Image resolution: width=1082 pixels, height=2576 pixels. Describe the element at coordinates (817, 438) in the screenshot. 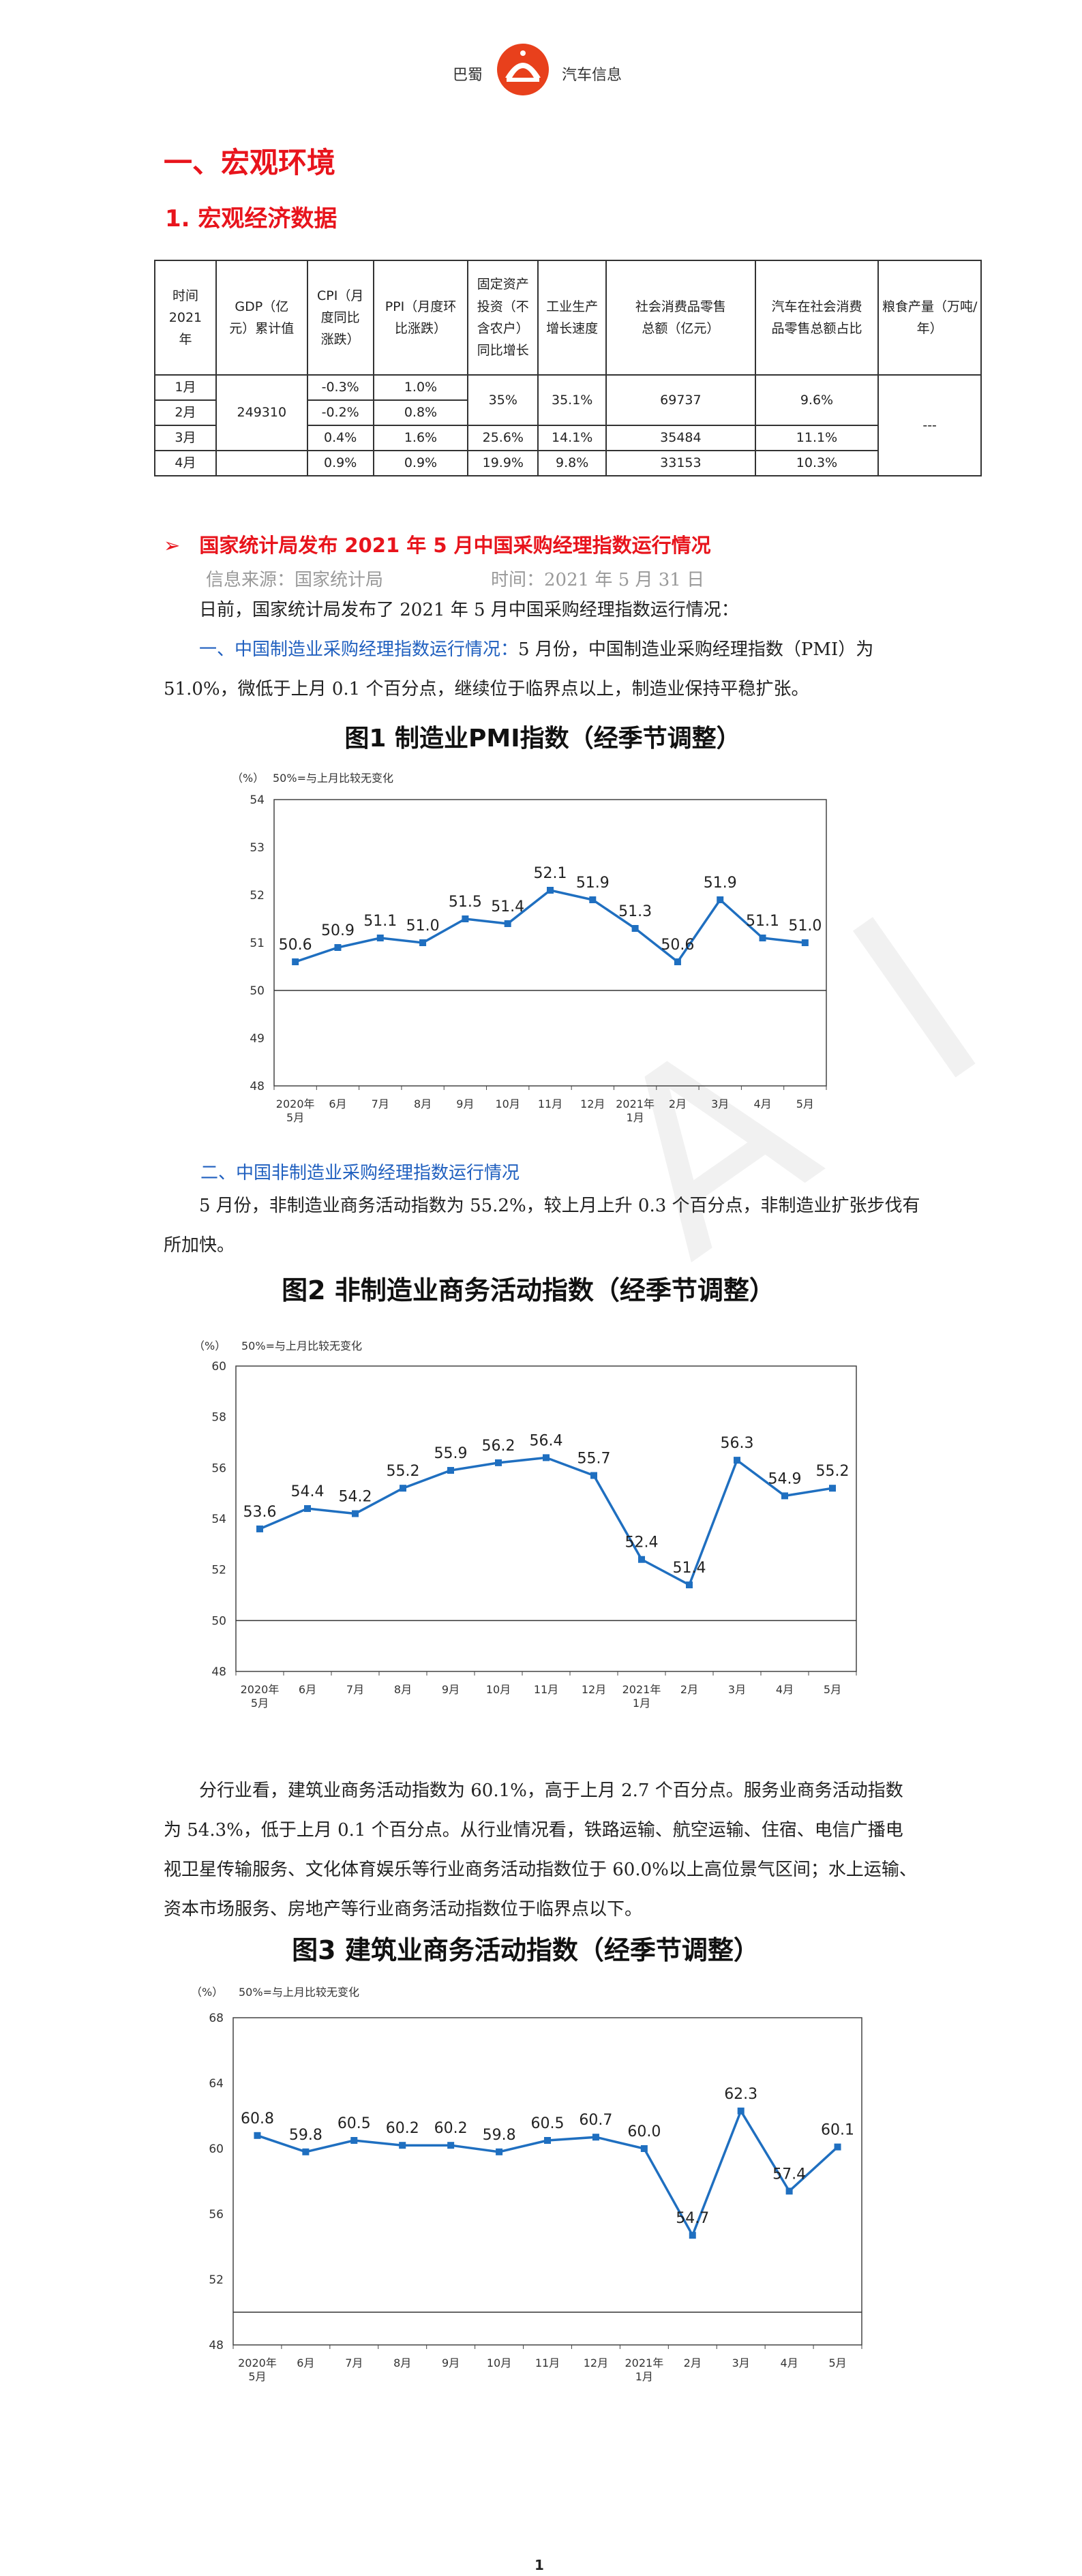

I see `cell-auto-share: 11.1%` at that location.